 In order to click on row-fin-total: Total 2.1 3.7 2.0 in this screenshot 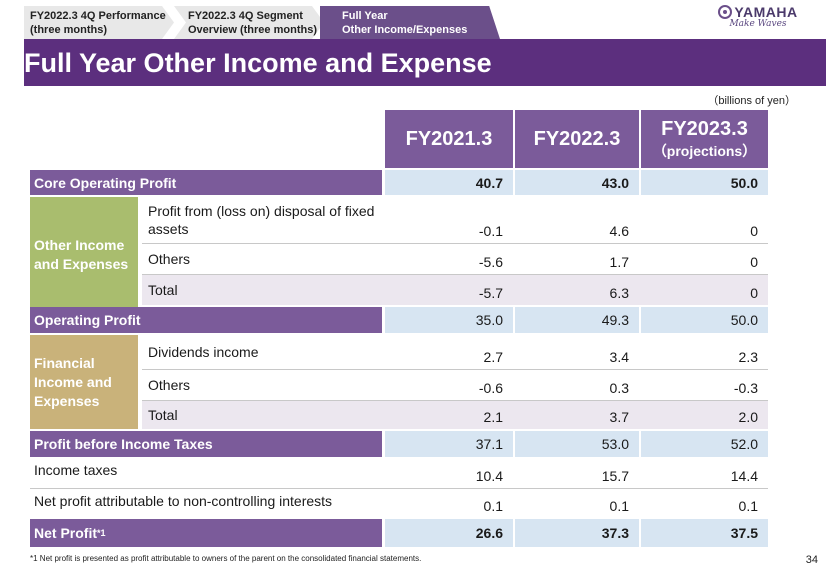, I will do `click(455, 415)`.